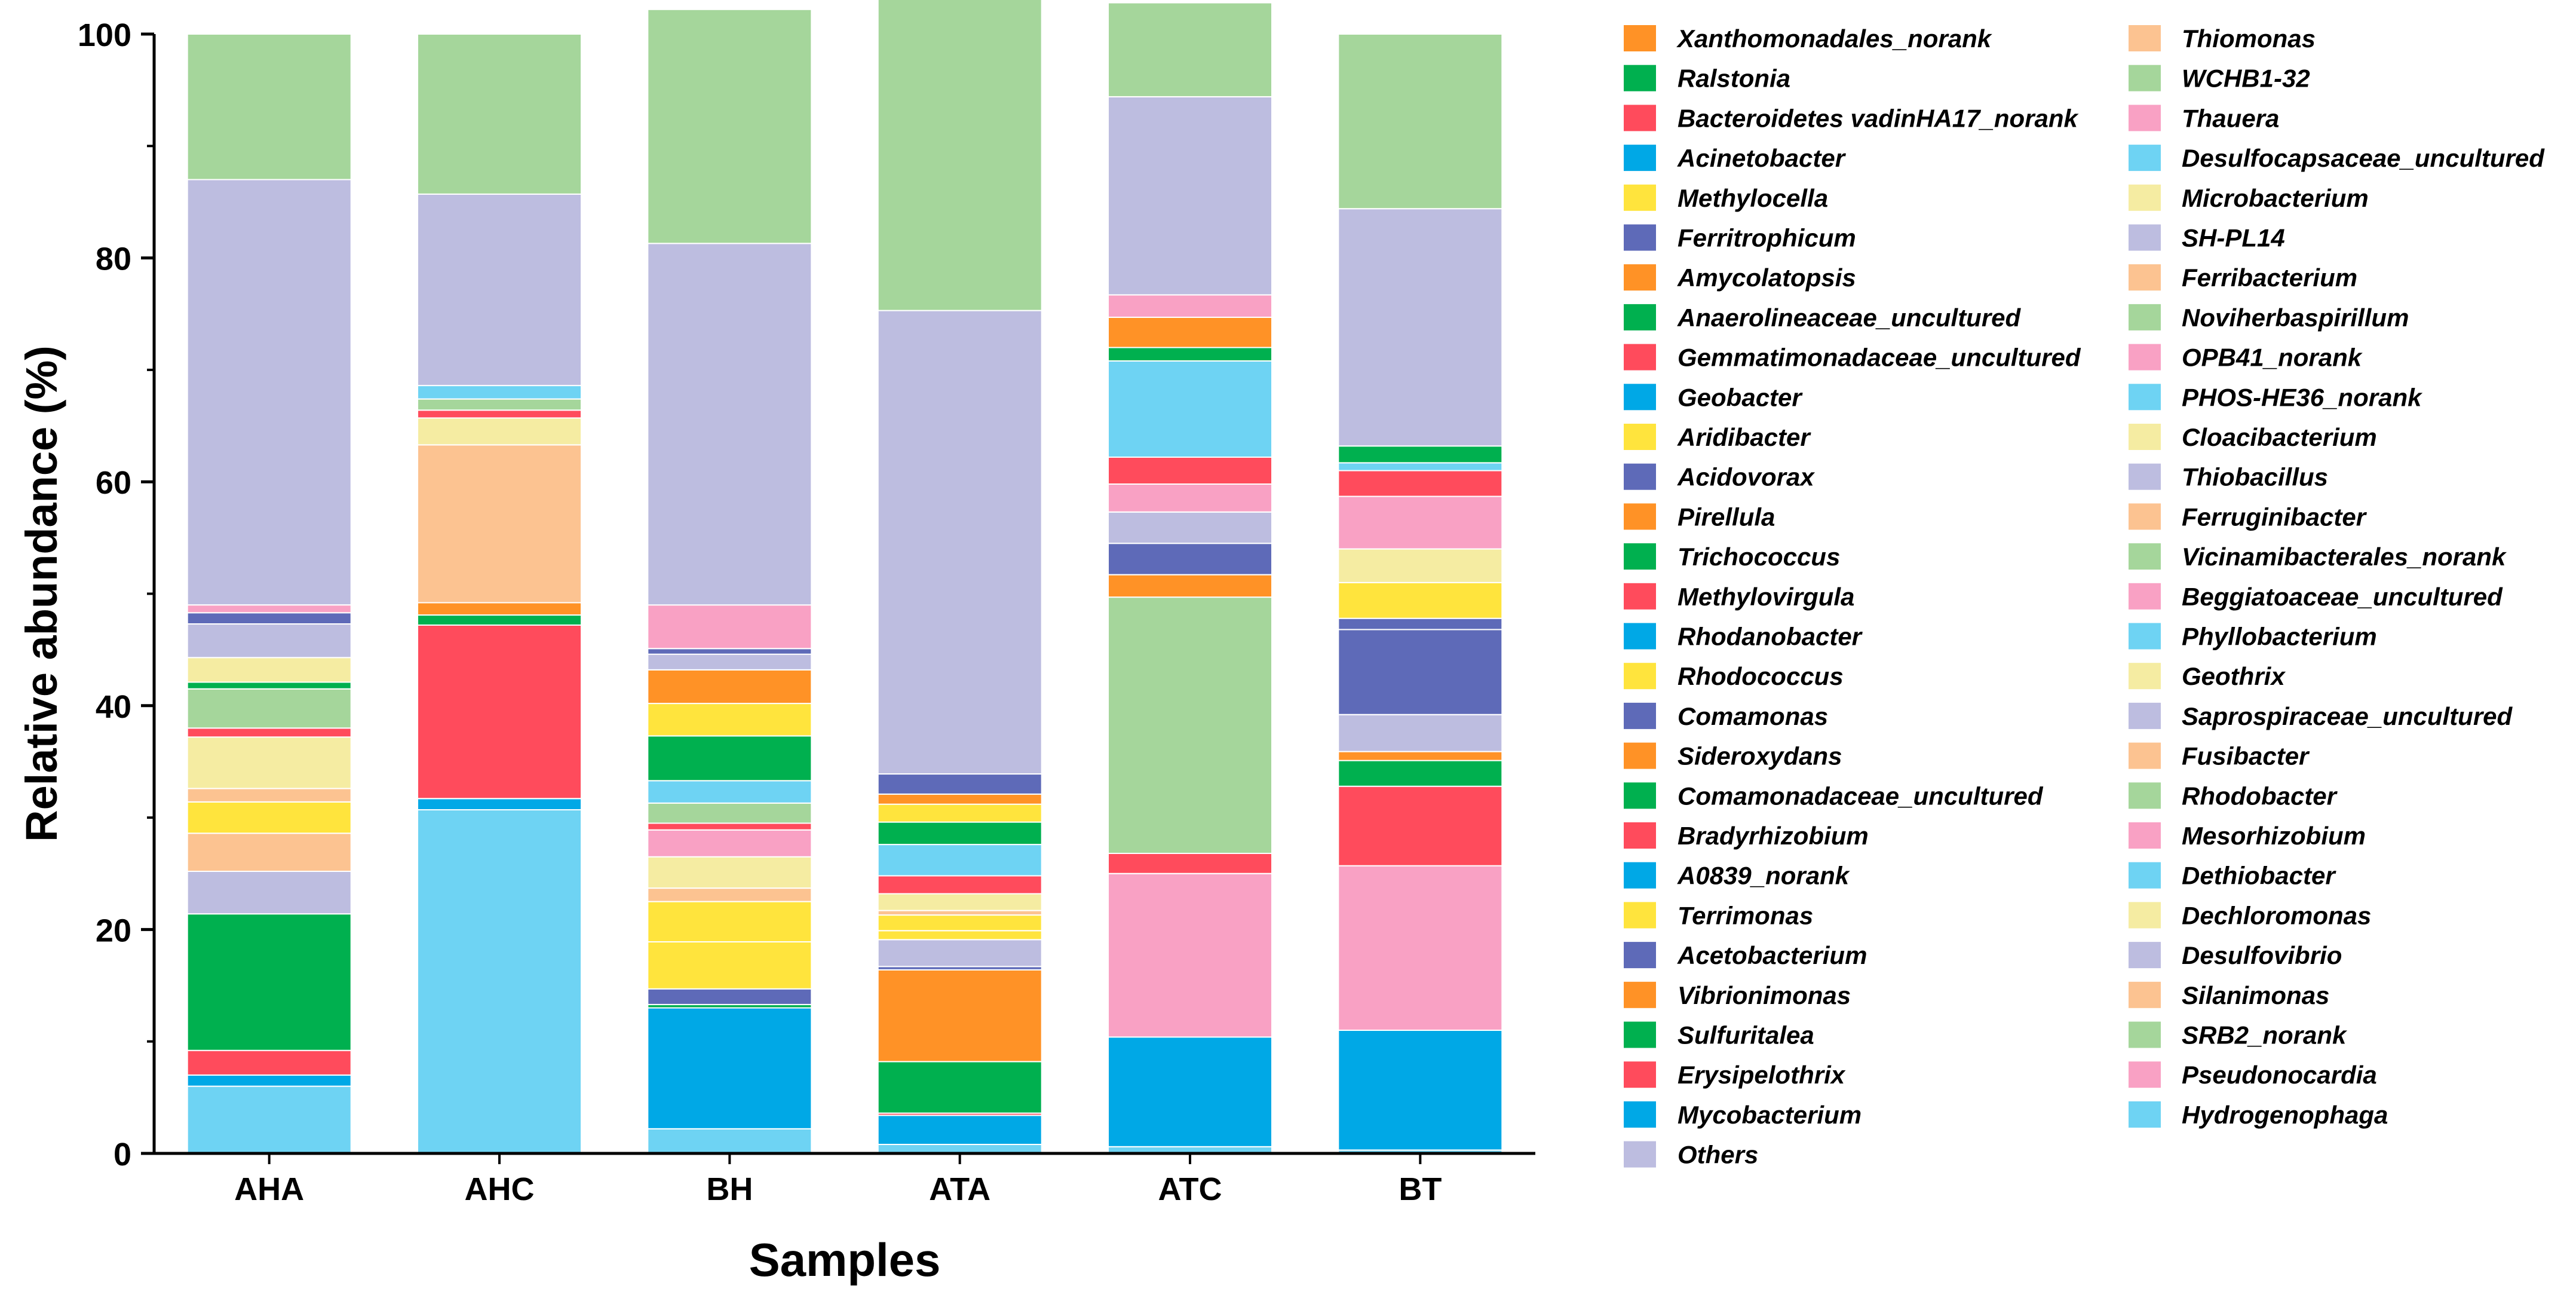  Describe the element at coordinates (1746, 477) in the screenshot. I see `legend-label-acidovorax: Acidovorax` at that location.